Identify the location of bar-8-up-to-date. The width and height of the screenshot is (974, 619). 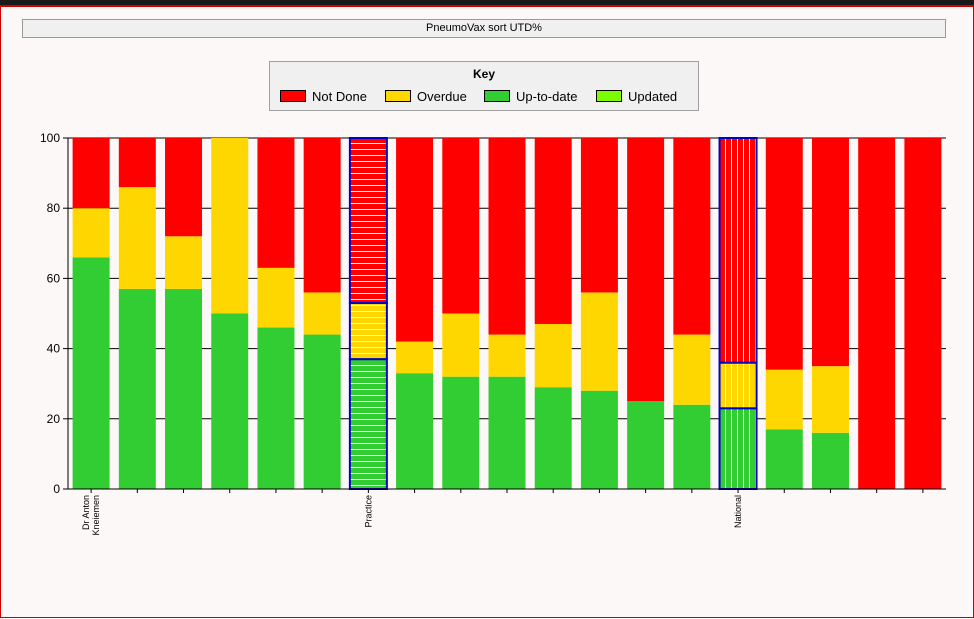
(415, 431).